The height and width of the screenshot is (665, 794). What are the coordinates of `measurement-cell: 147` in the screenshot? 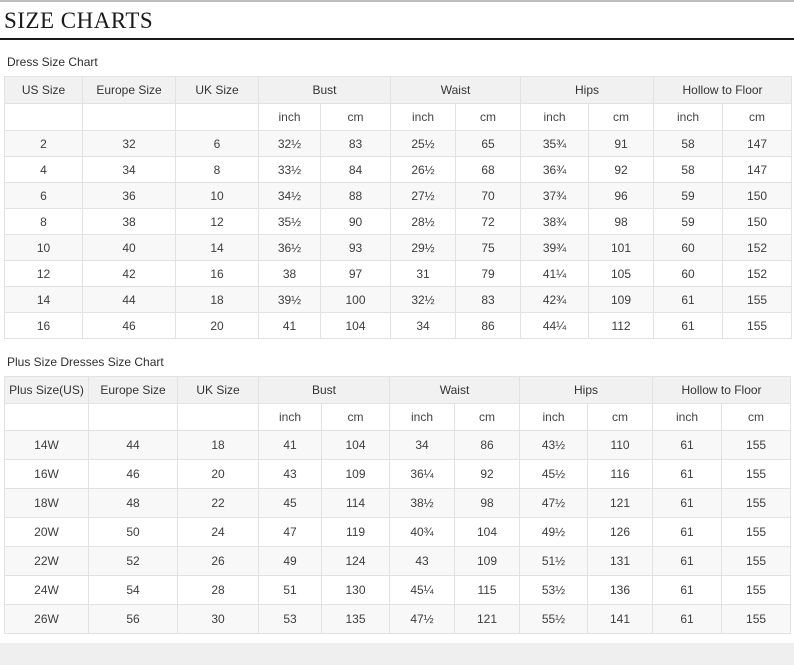 It's located at (757, 169).